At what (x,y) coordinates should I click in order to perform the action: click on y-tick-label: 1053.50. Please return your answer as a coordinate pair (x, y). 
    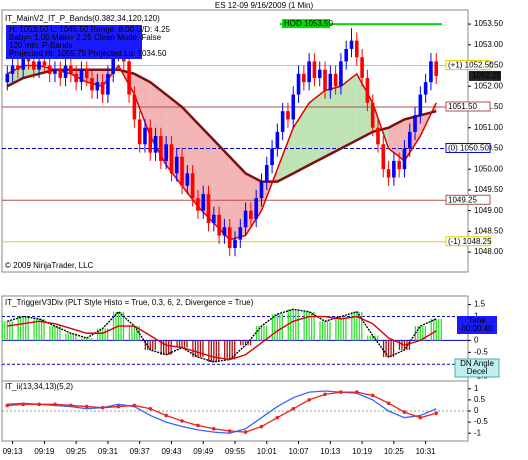
    Looking at the image, I should click on (488, 23).